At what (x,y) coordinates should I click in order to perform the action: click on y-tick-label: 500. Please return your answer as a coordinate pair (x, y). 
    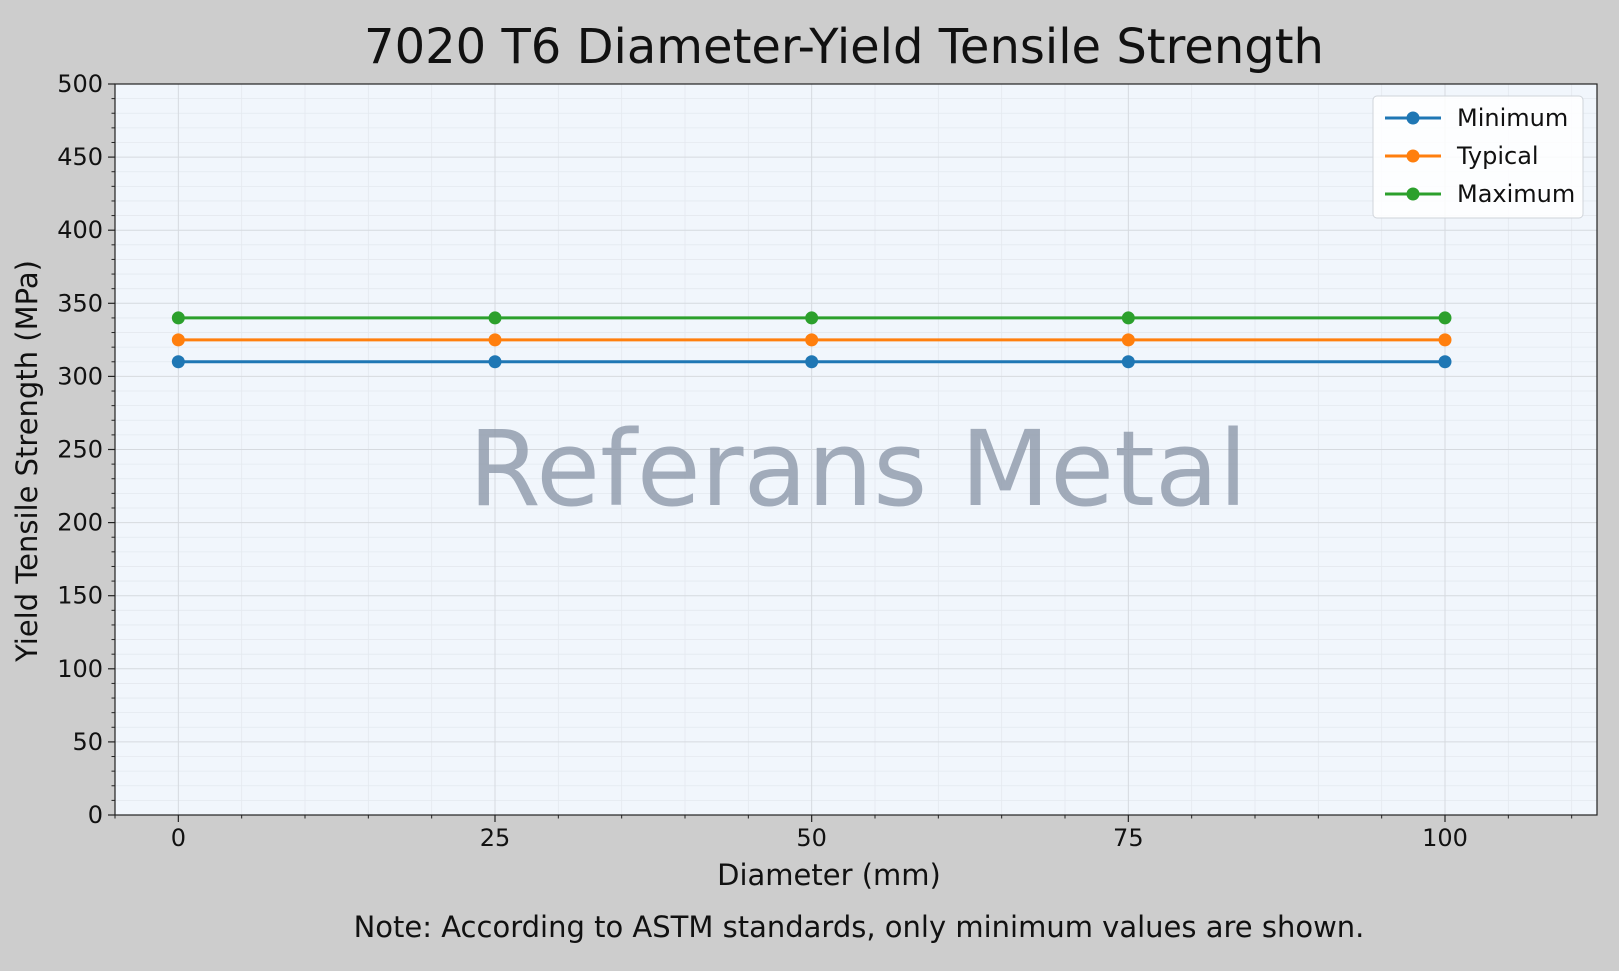
    Looking at the image, I should click on (80, 84).